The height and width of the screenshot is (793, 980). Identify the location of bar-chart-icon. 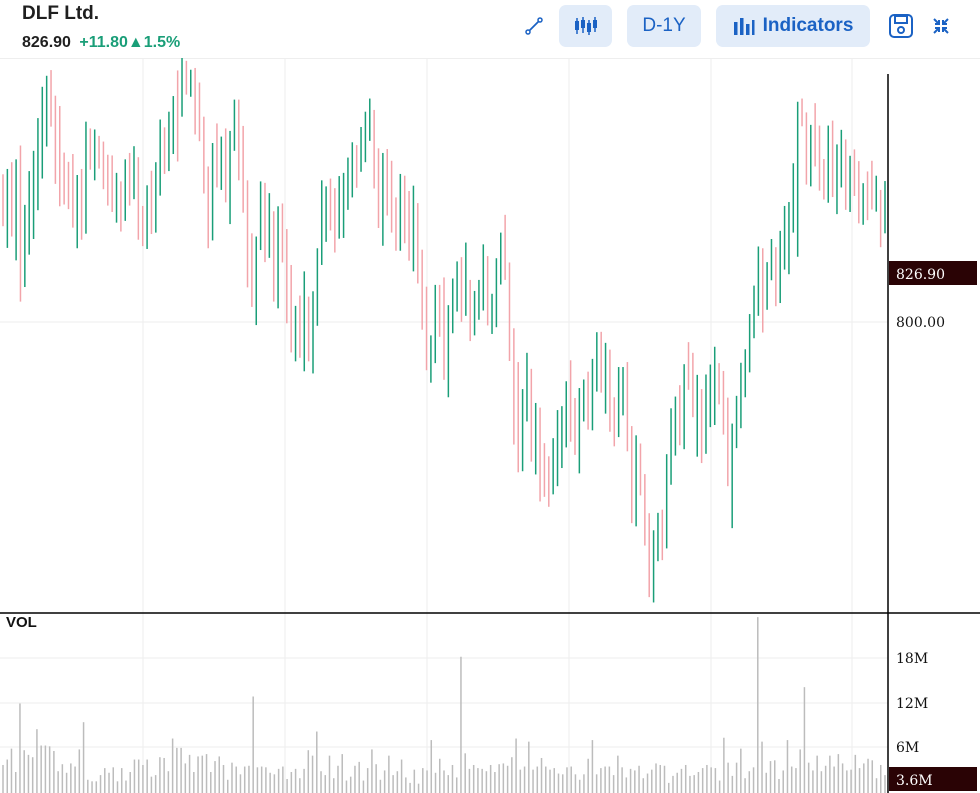
(744, 26).